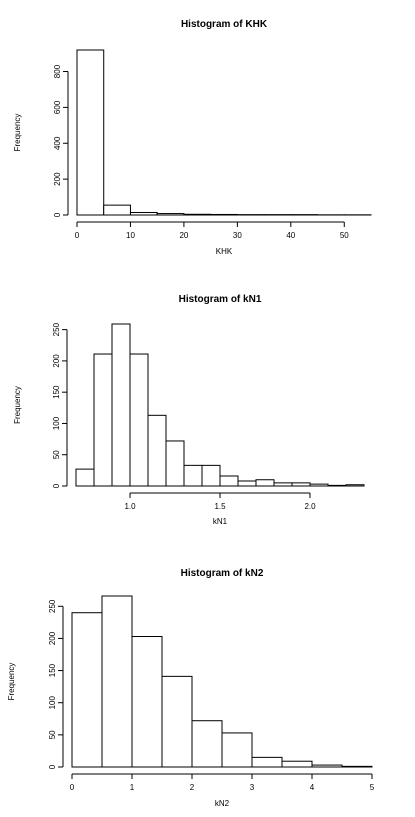  I want to click on x-tick-label: 4, so click(312, 787).